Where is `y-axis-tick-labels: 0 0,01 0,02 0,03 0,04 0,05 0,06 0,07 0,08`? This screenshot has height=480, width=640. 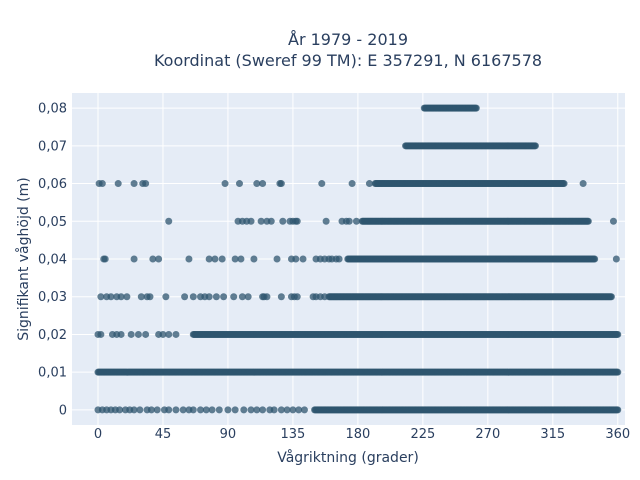 y-axis-tick-labels: 0 0,01 0,02 0,03 0,04 0,05 0,06 0,07 0,08 is located at coordinates (52, 260).